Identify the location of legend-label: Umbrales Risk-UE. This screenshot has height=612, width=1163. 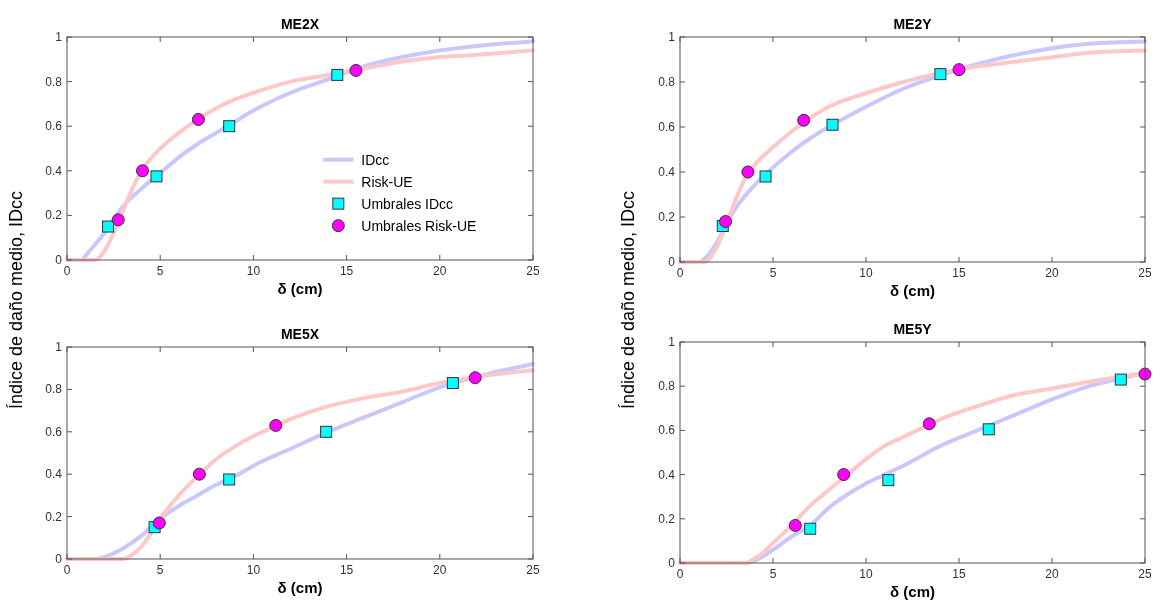
(419, 225).